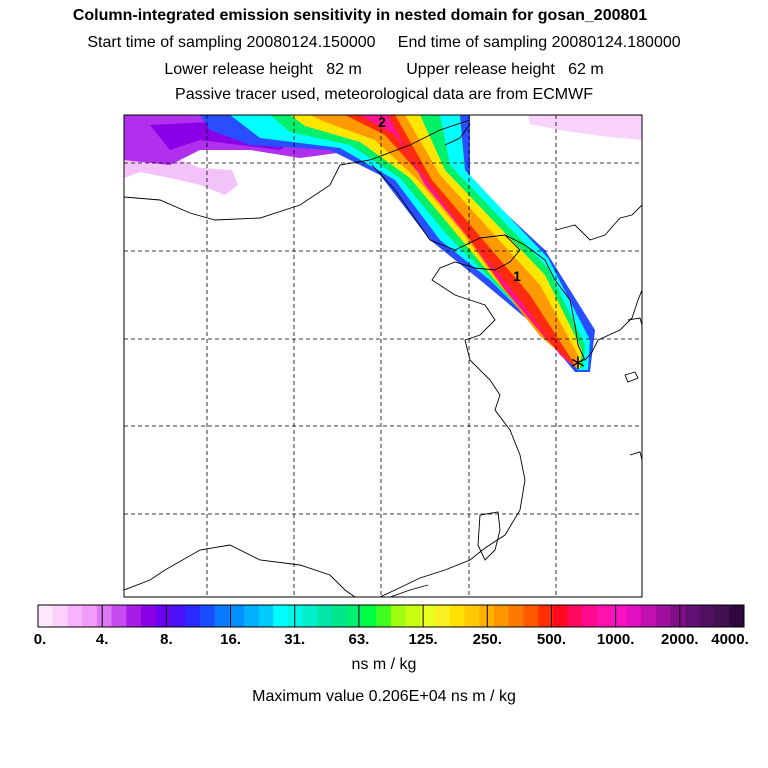 This screenshot has height=768, width=768. I want to click on colorbar-label: 8., so click(166, 639).